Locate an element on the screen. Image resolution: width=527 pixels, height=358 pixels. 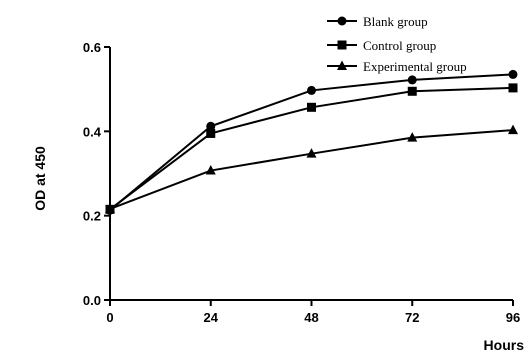
x-tick-label: 72 is located at coordinates (412, 317).